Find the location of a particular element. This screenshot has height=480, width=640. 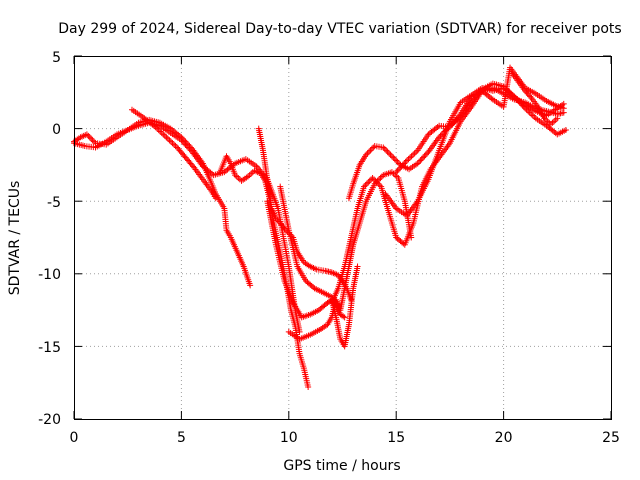

x-axis-label: GPS time / hours is located at coordinates (341, 466).